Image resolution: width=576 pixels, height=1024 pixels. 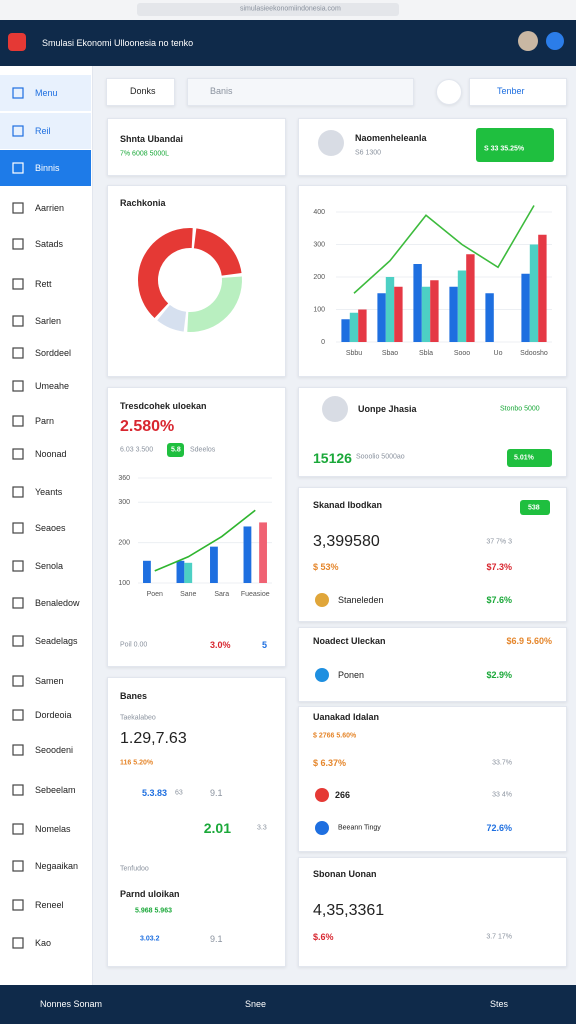 What do you see at coordinates (323, 342) in the screenshot?
I see `y-tick-label: 0` at bounding box center [323, 342].